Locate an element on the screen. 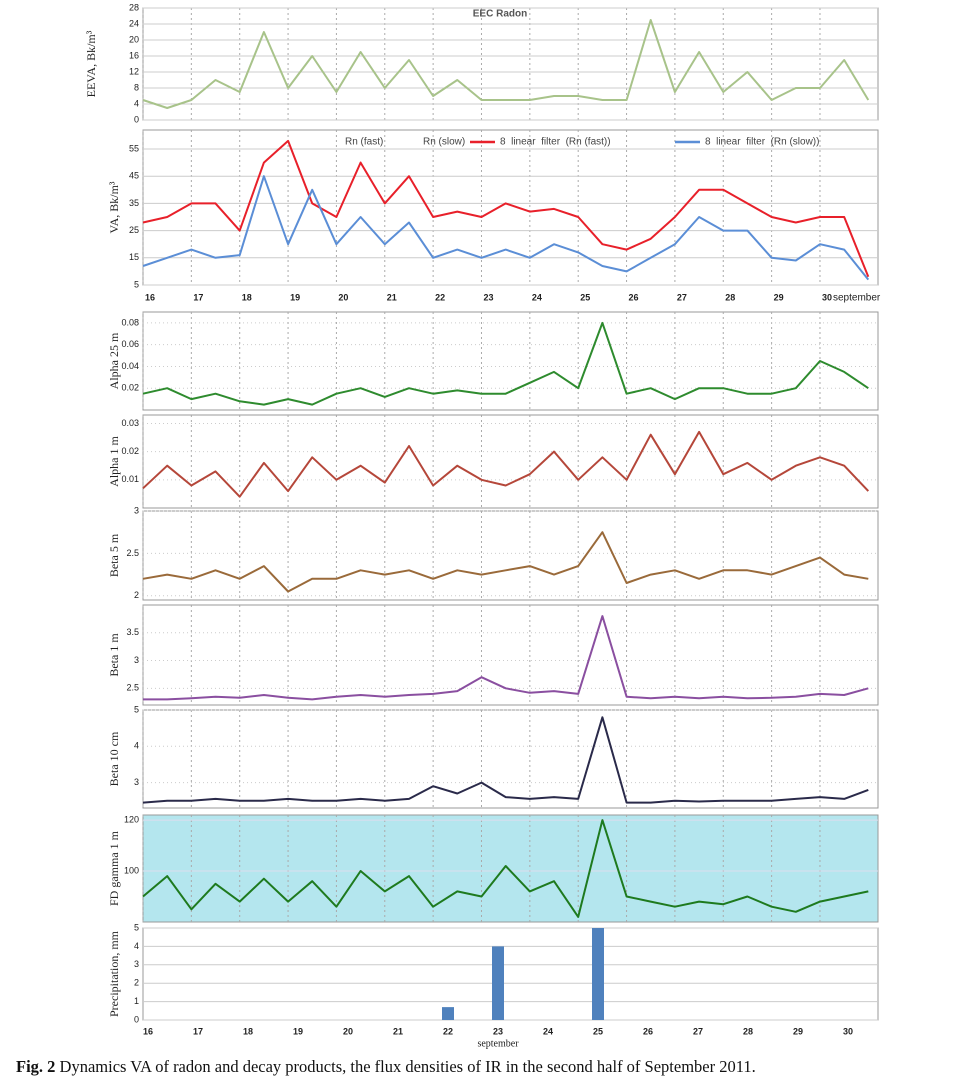  y-tick-label: 0.08 is located at coordinates (130, 322).